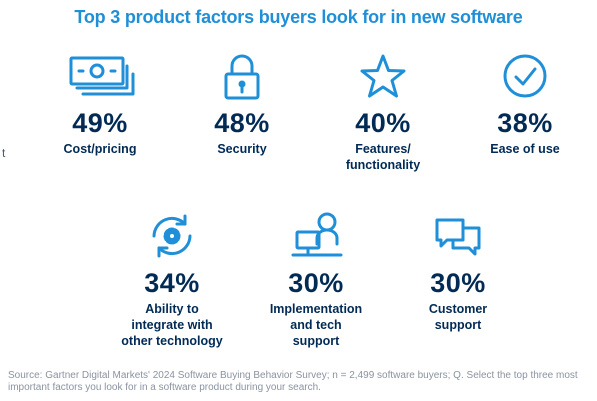  I want to click on person-computer-icon, so click(317, 234).